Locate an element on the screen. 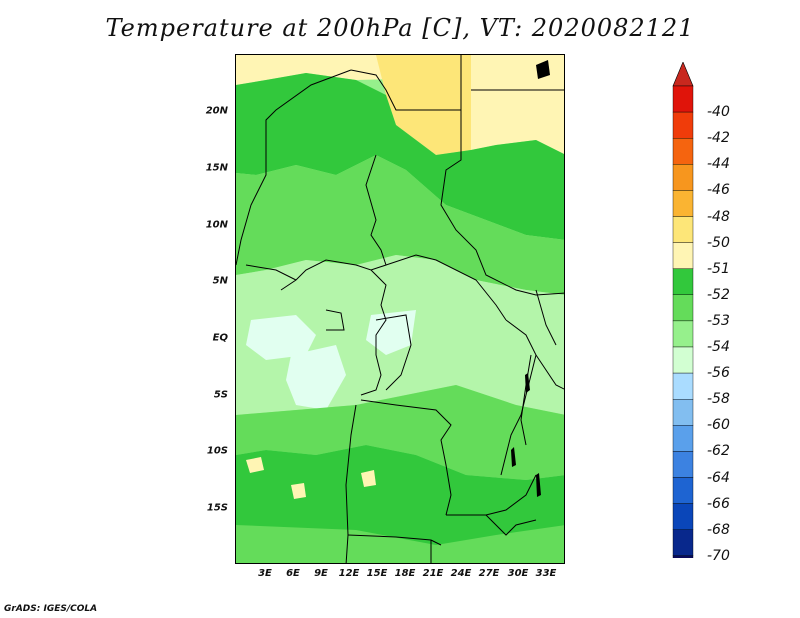  lat-tick-label: 10N is located at coordinates (216, 225).